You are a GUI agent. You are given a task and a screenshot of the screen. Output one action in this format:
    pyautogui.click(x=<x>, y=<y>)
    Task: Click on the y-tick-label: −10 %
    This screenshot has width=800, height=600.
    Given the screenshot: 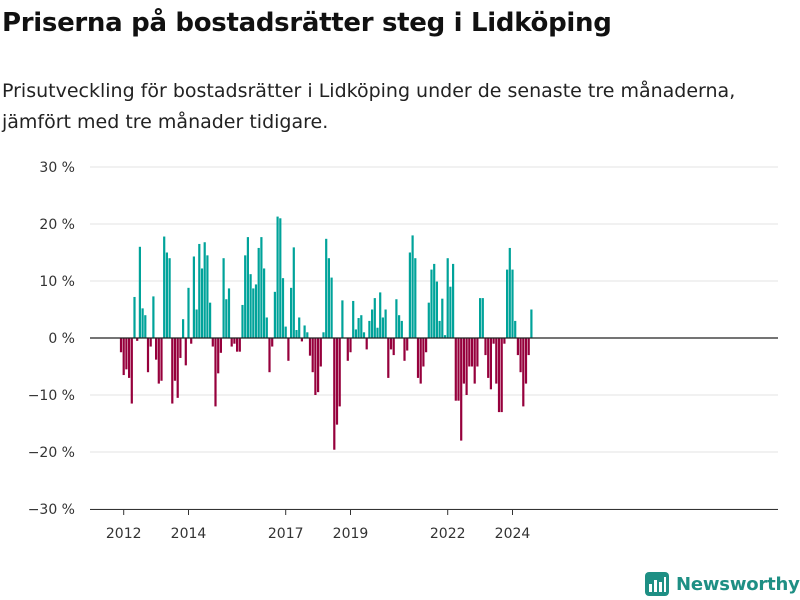 What is the action you would take?
    pyautogui.click(x=51, y=396)
    